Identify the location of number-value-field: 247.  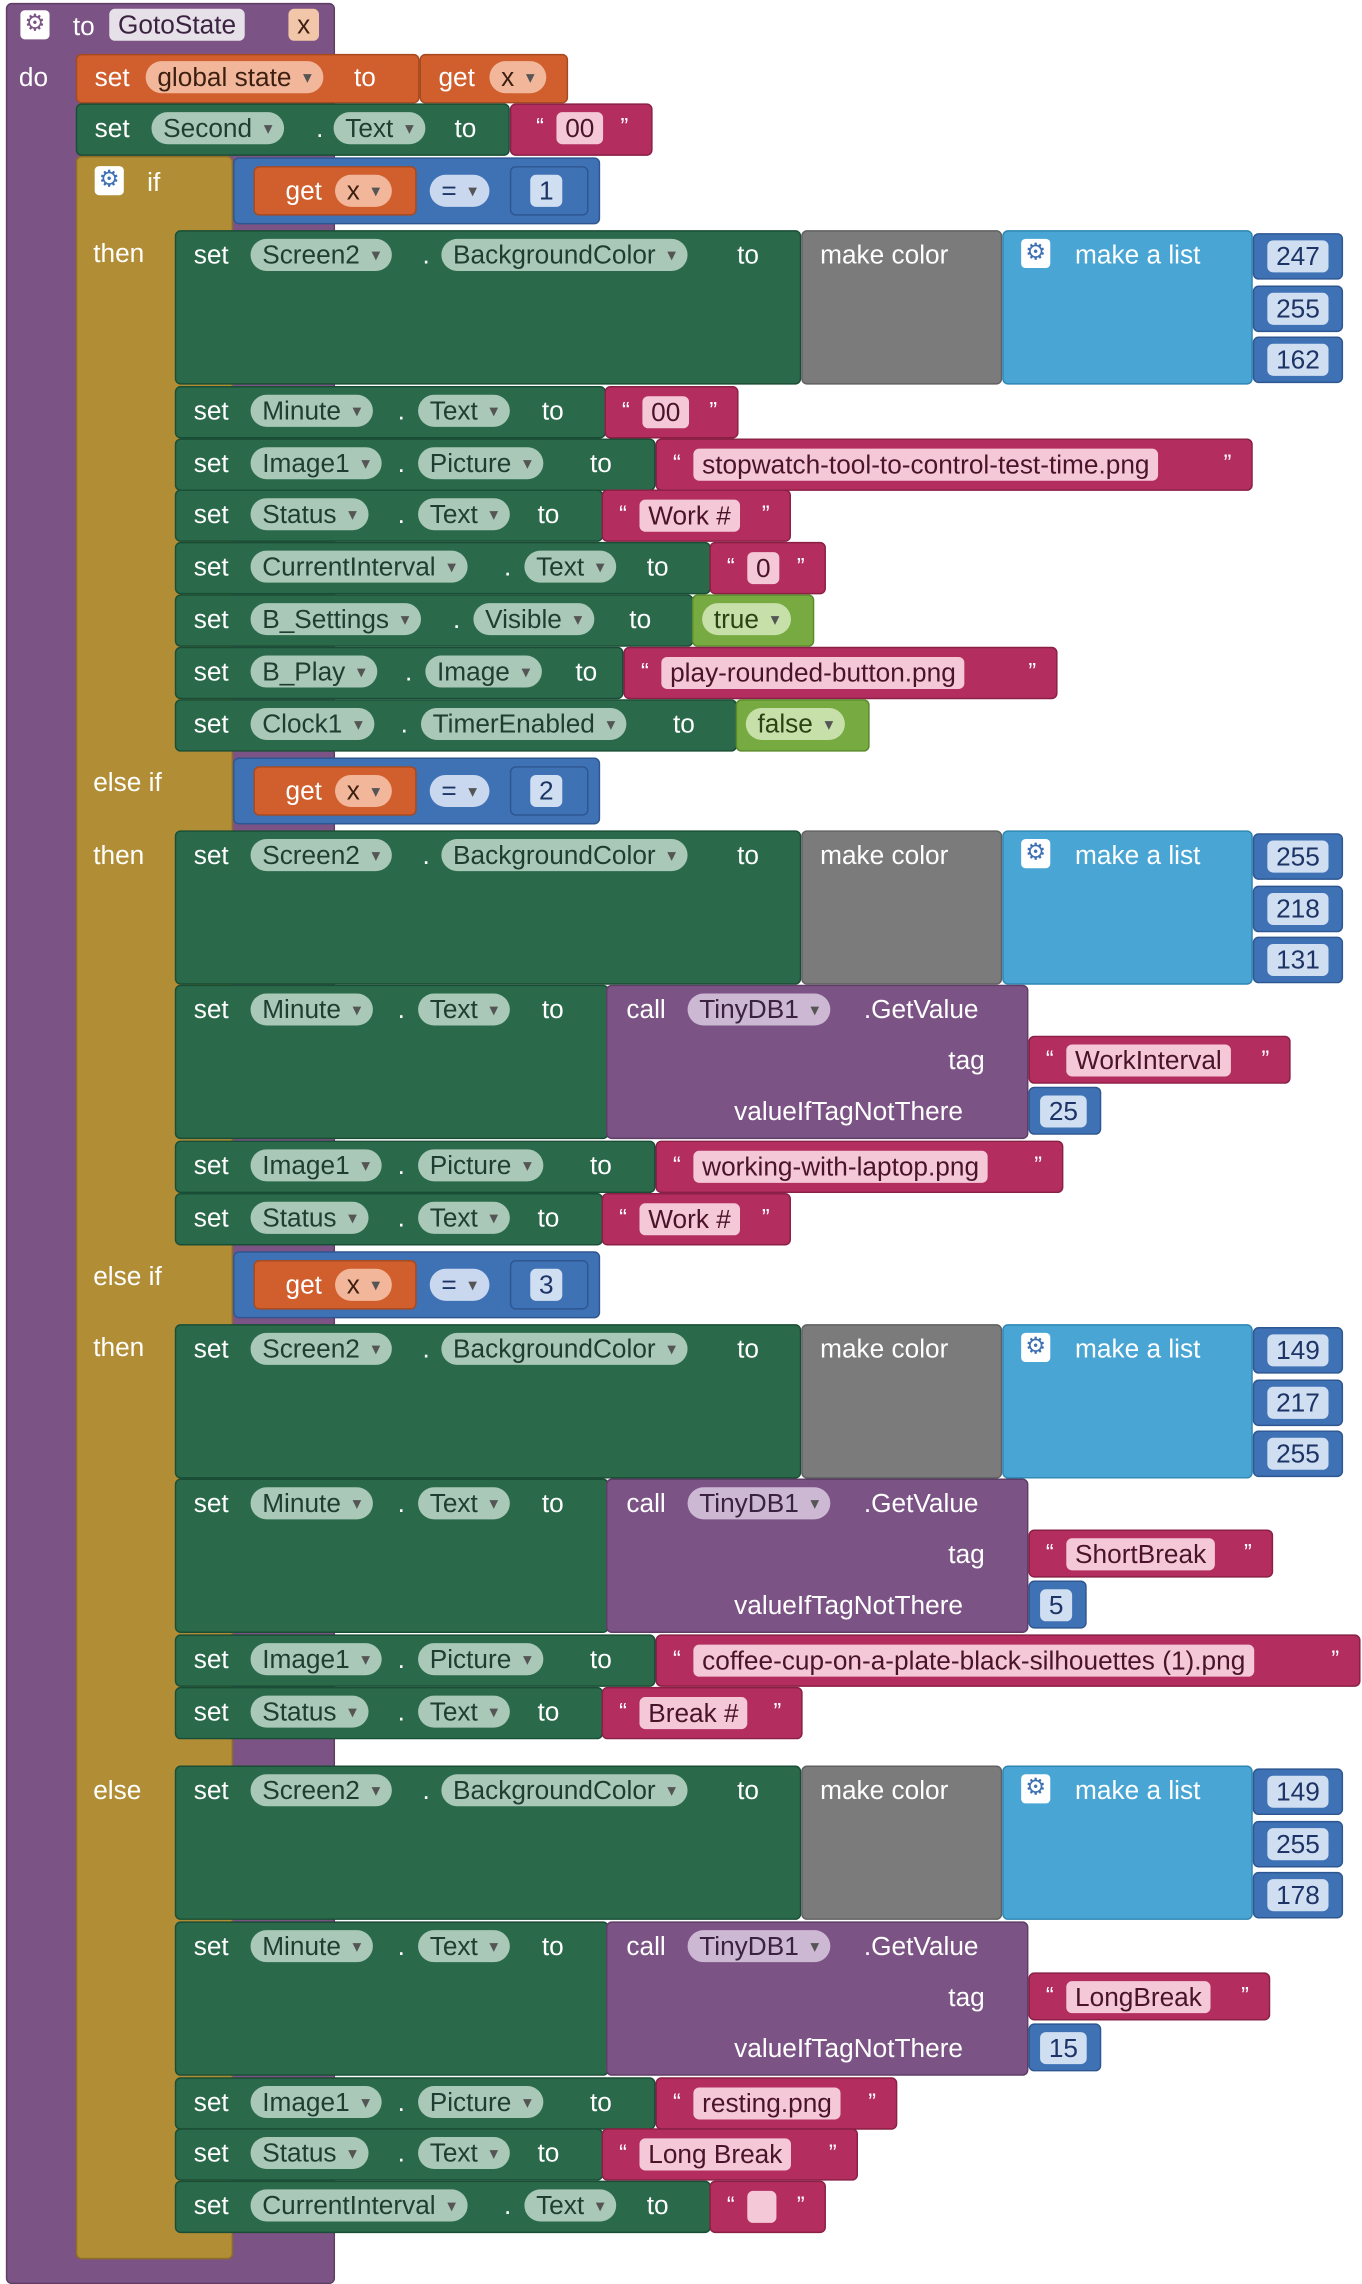
(1297, 256).